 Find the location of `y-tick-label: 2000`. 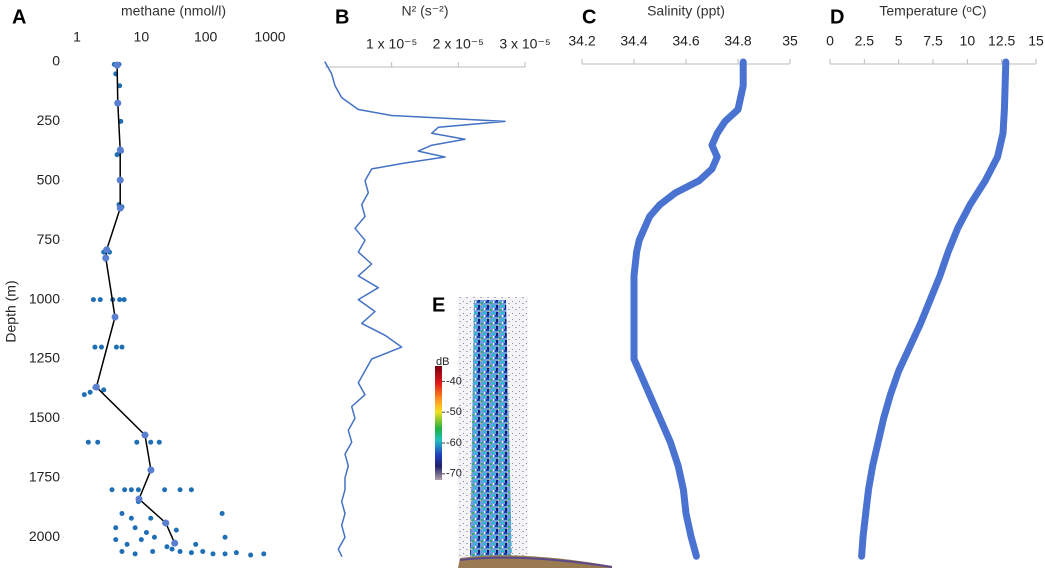

y-tick-label: 2000 is located at coordinates (44, 536).